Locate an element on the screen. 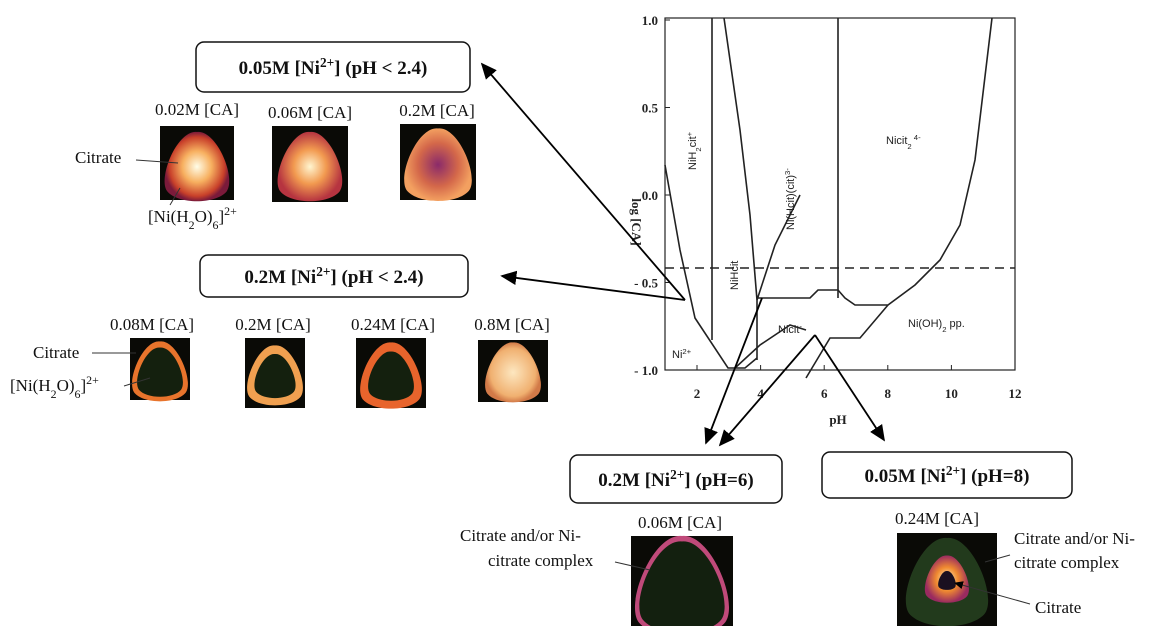 Image resolution: width=1163 pixels, height=626 pixels. text: NiH is located at coordinates (693, 161).